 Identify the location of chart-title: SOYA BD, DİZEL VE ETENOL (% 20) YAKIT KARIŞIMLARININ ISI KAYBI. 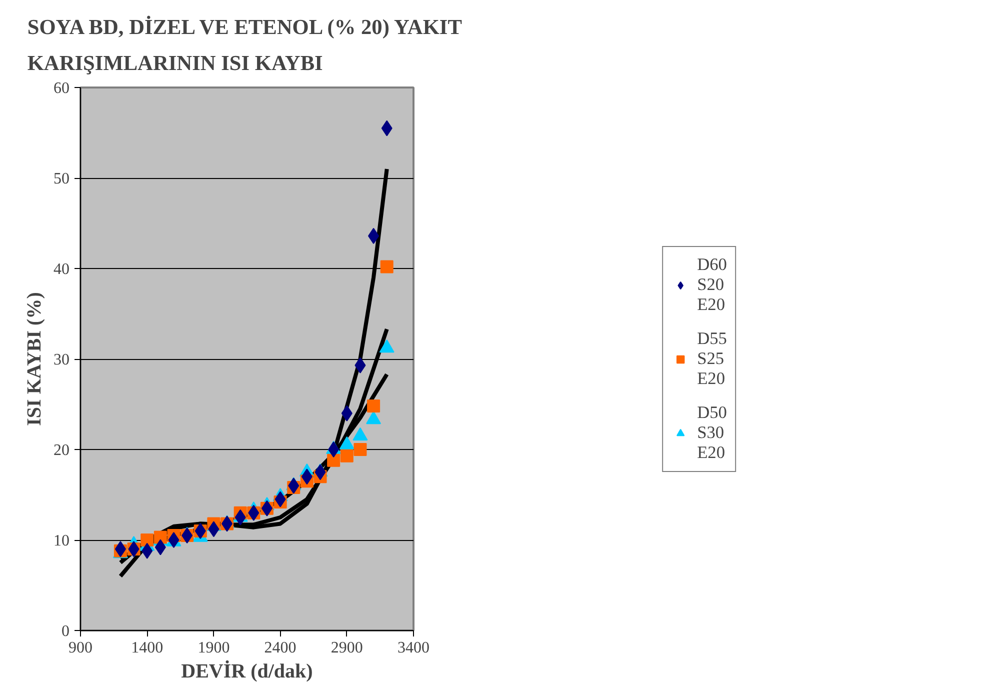
(244, 45).